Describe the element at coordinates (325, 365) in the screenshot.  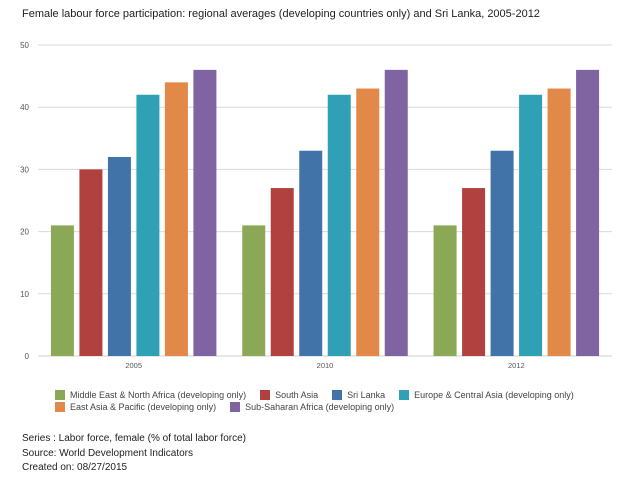
I see `x-tick-label: 2010` at that location.